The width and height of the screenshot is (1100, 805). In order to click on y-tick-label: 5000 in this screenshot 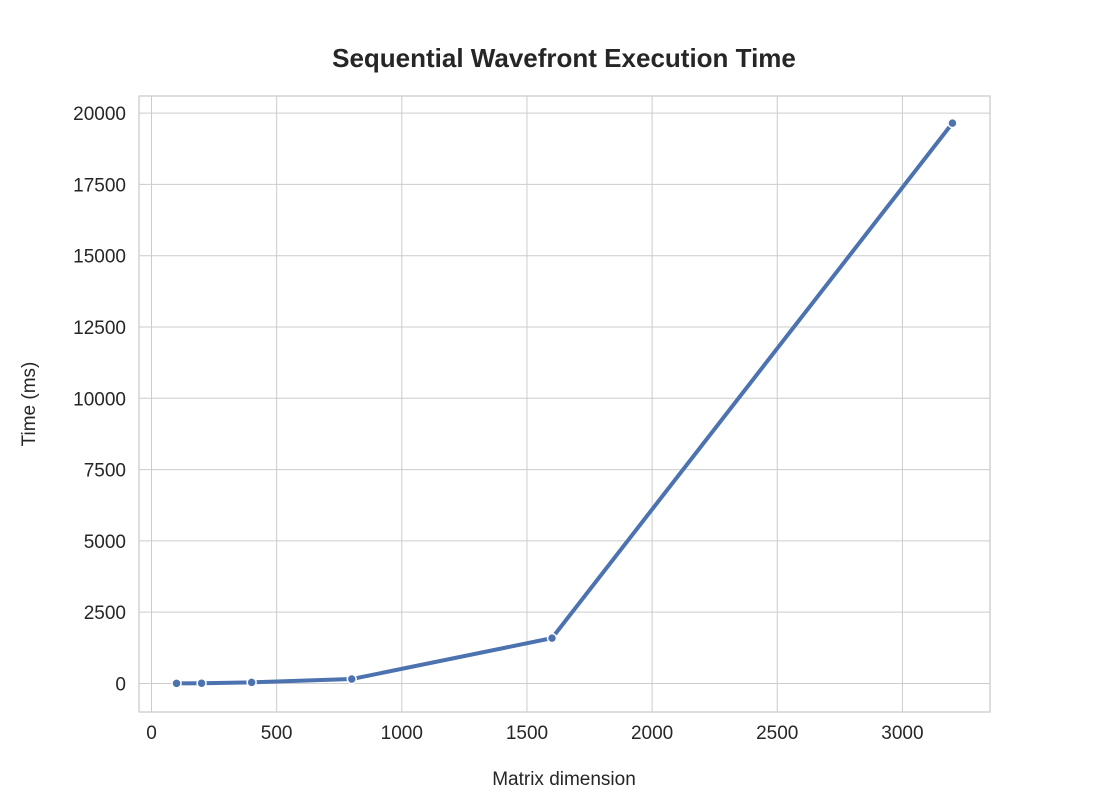, I will do `click(105, 542)`.